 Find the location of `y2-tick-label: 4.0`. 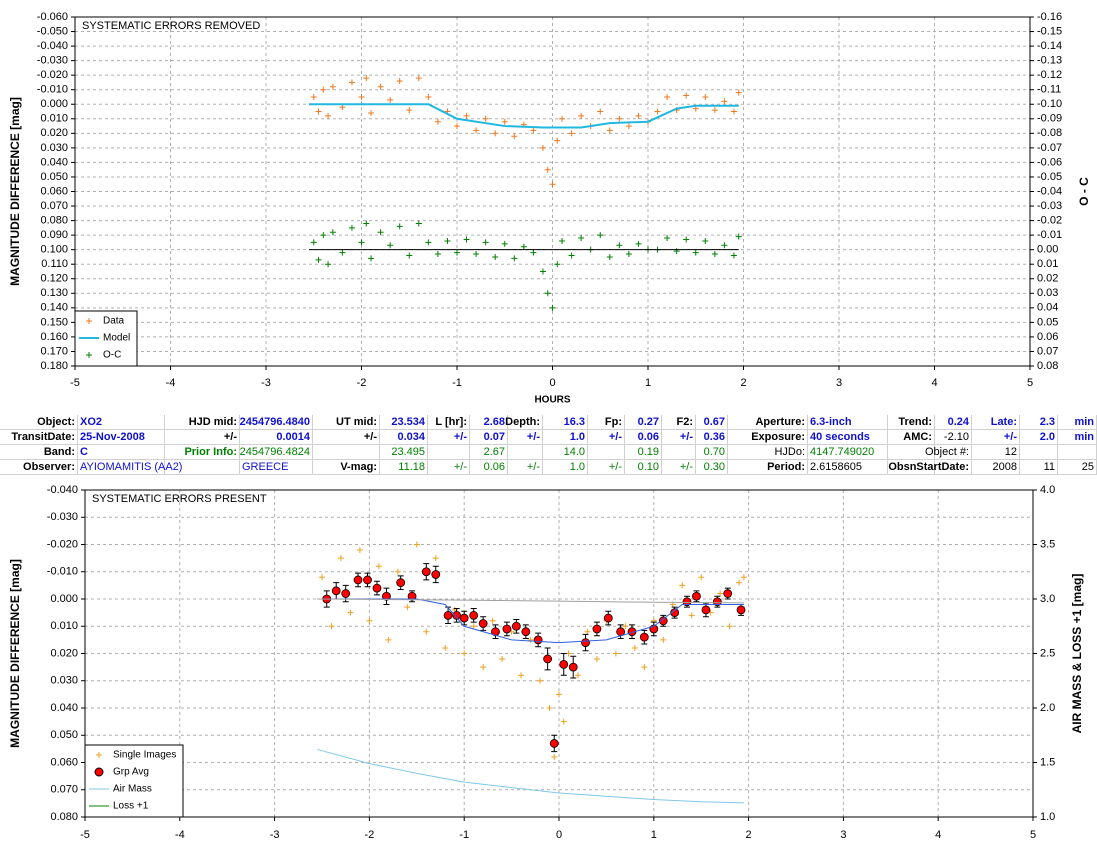

y2-tick-label: 4.0 is located at coordinates (1047, 490).